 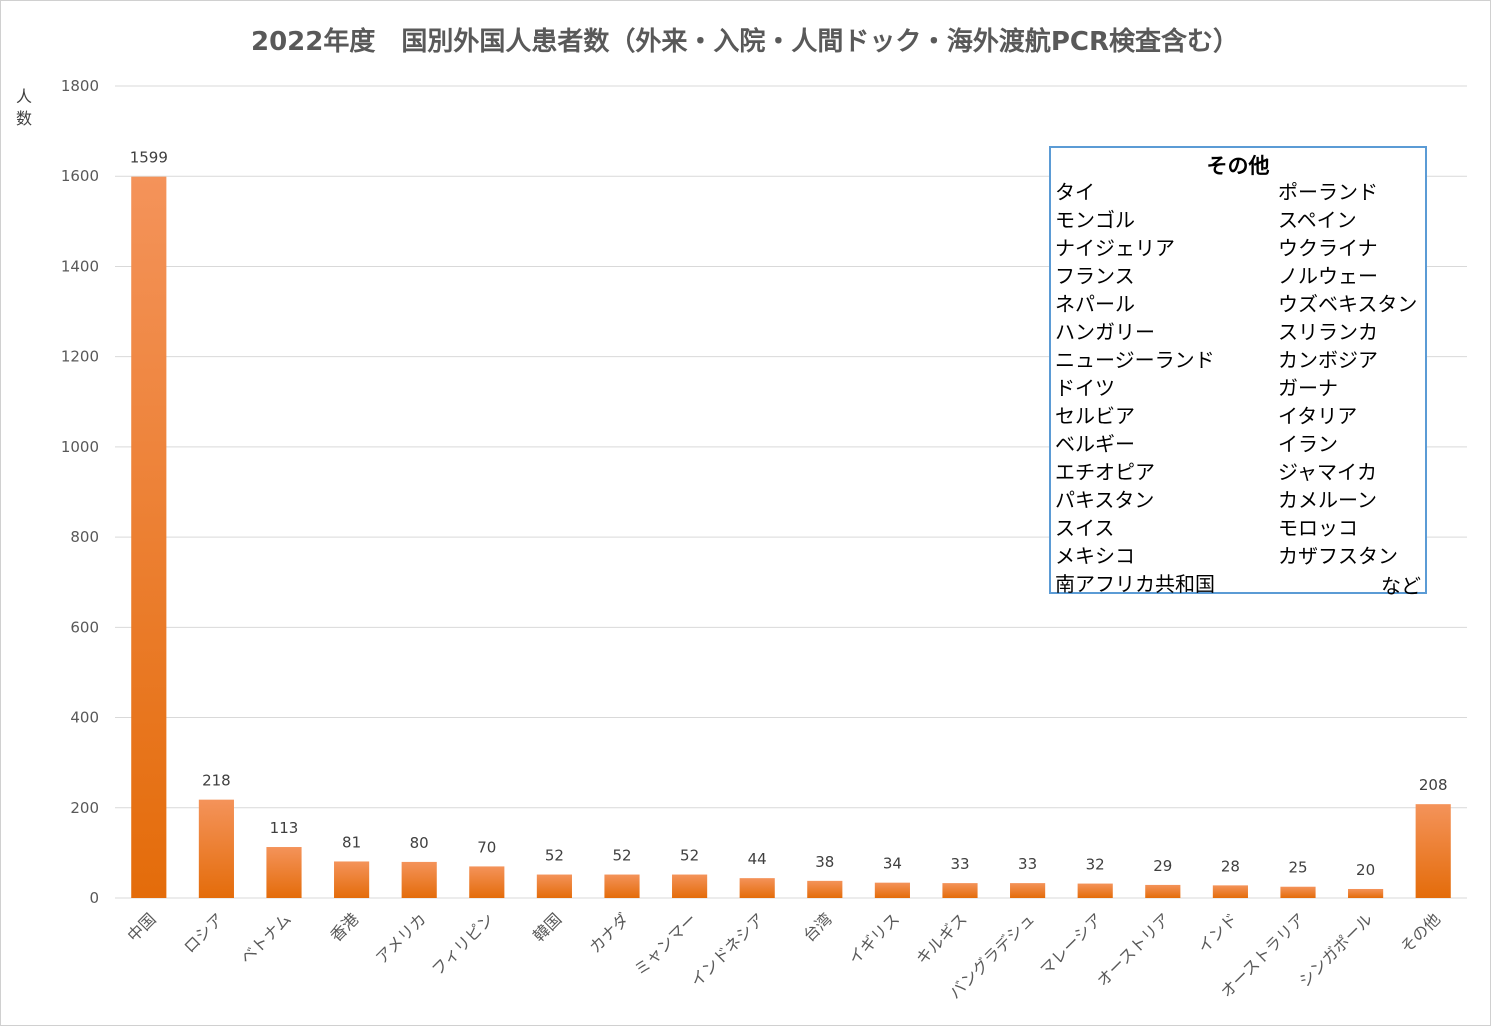 What do you see at coordinates (149, 158) in the screenshot?
I see `data-label: 1599` at bounding box center [149, 158].